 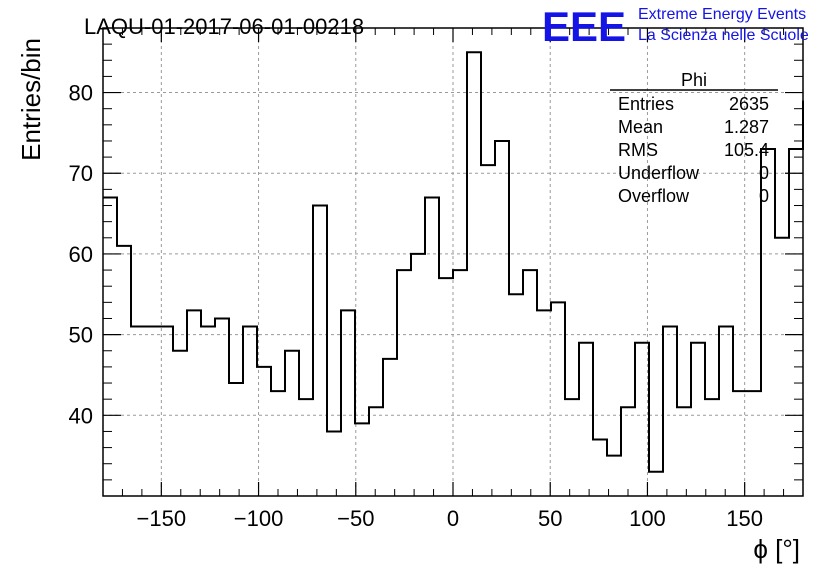 I want to click on stats-label-mean: Mean, so click(x=640, y=127).